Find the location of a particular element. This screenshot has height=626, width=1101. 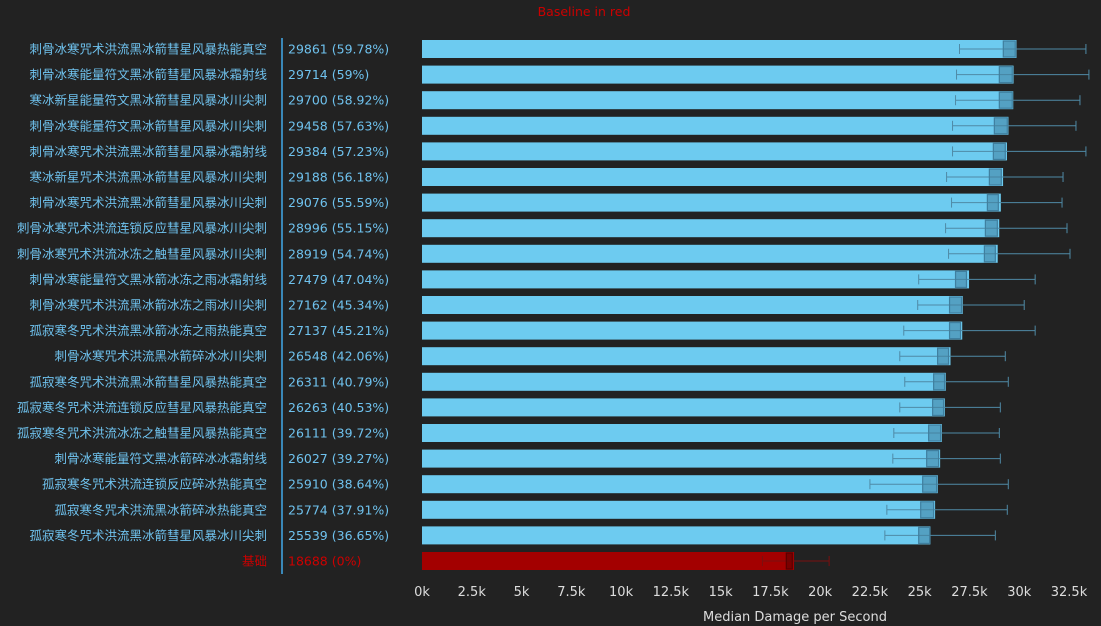

category-label: 寒冰新星咒术洪流黑冰箭彗星风暴冰川尖刺 is located at coordinates (148, 177).